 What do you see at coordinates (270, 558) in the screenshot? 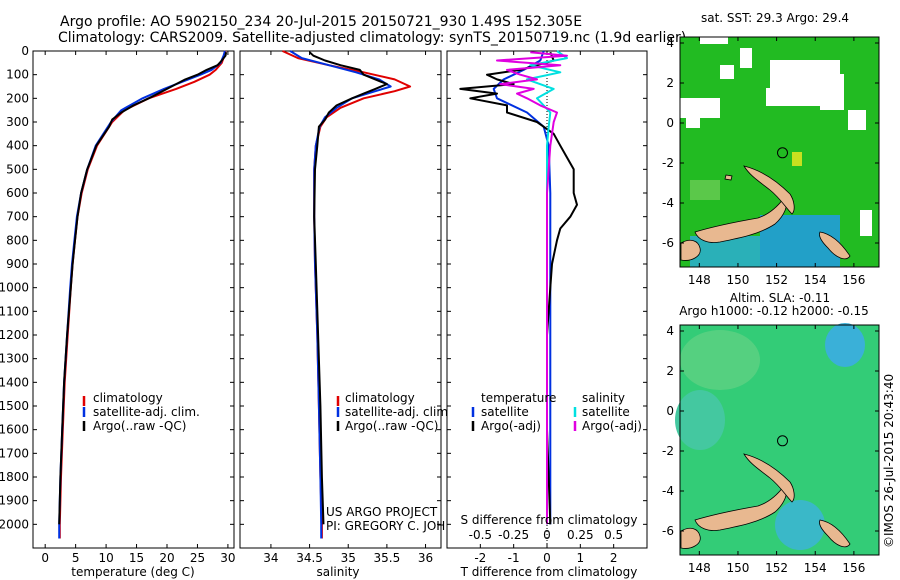
I see `x-tick-label: 34` at bounding box center [270, 558].